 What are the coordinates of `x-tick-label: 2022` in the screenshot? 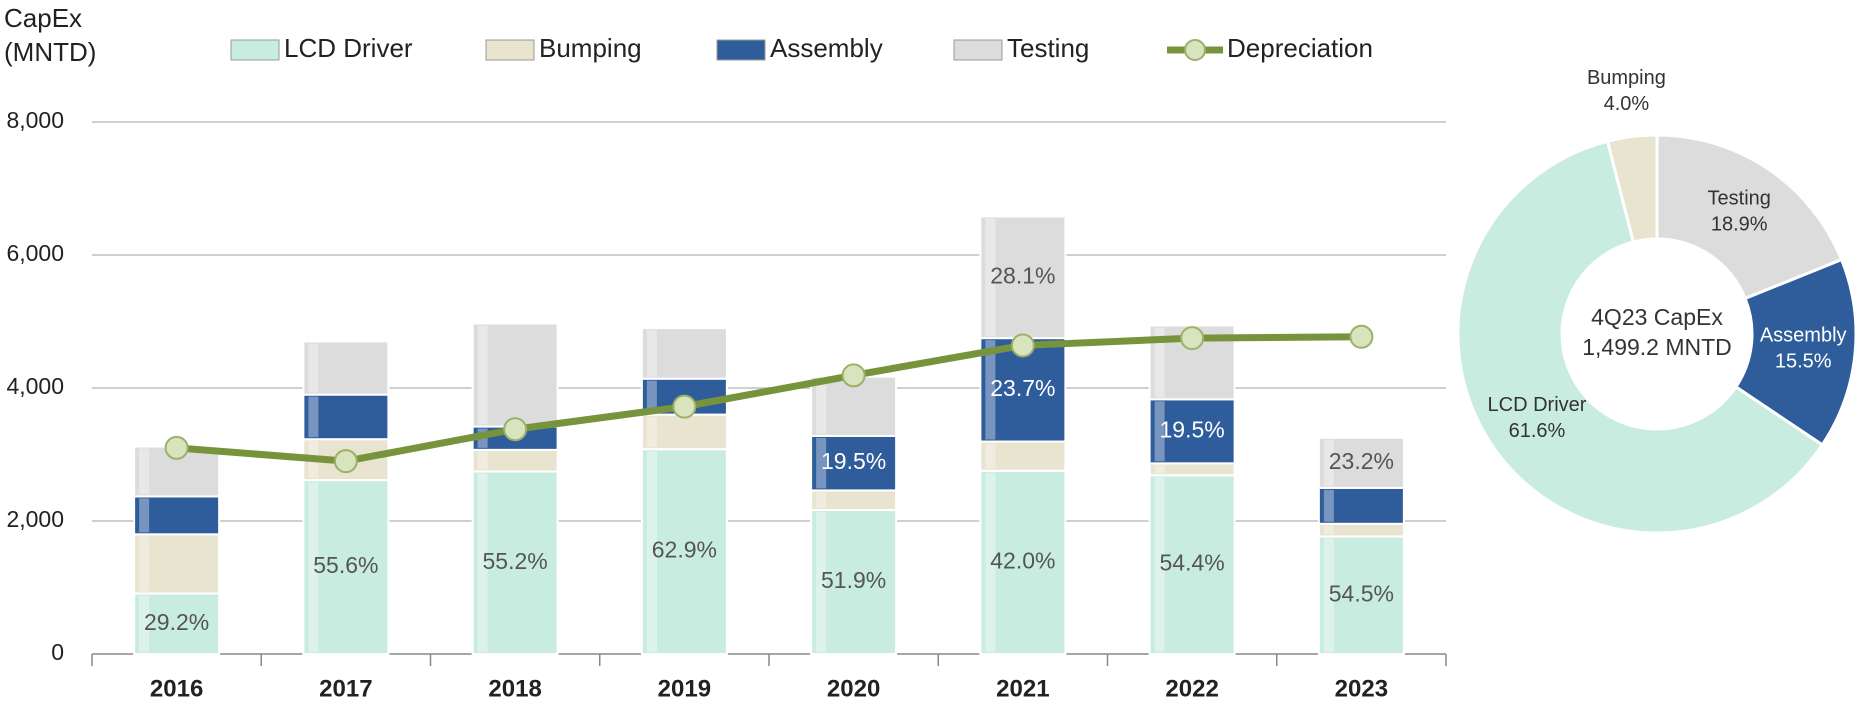 It's located at (1191, 688).